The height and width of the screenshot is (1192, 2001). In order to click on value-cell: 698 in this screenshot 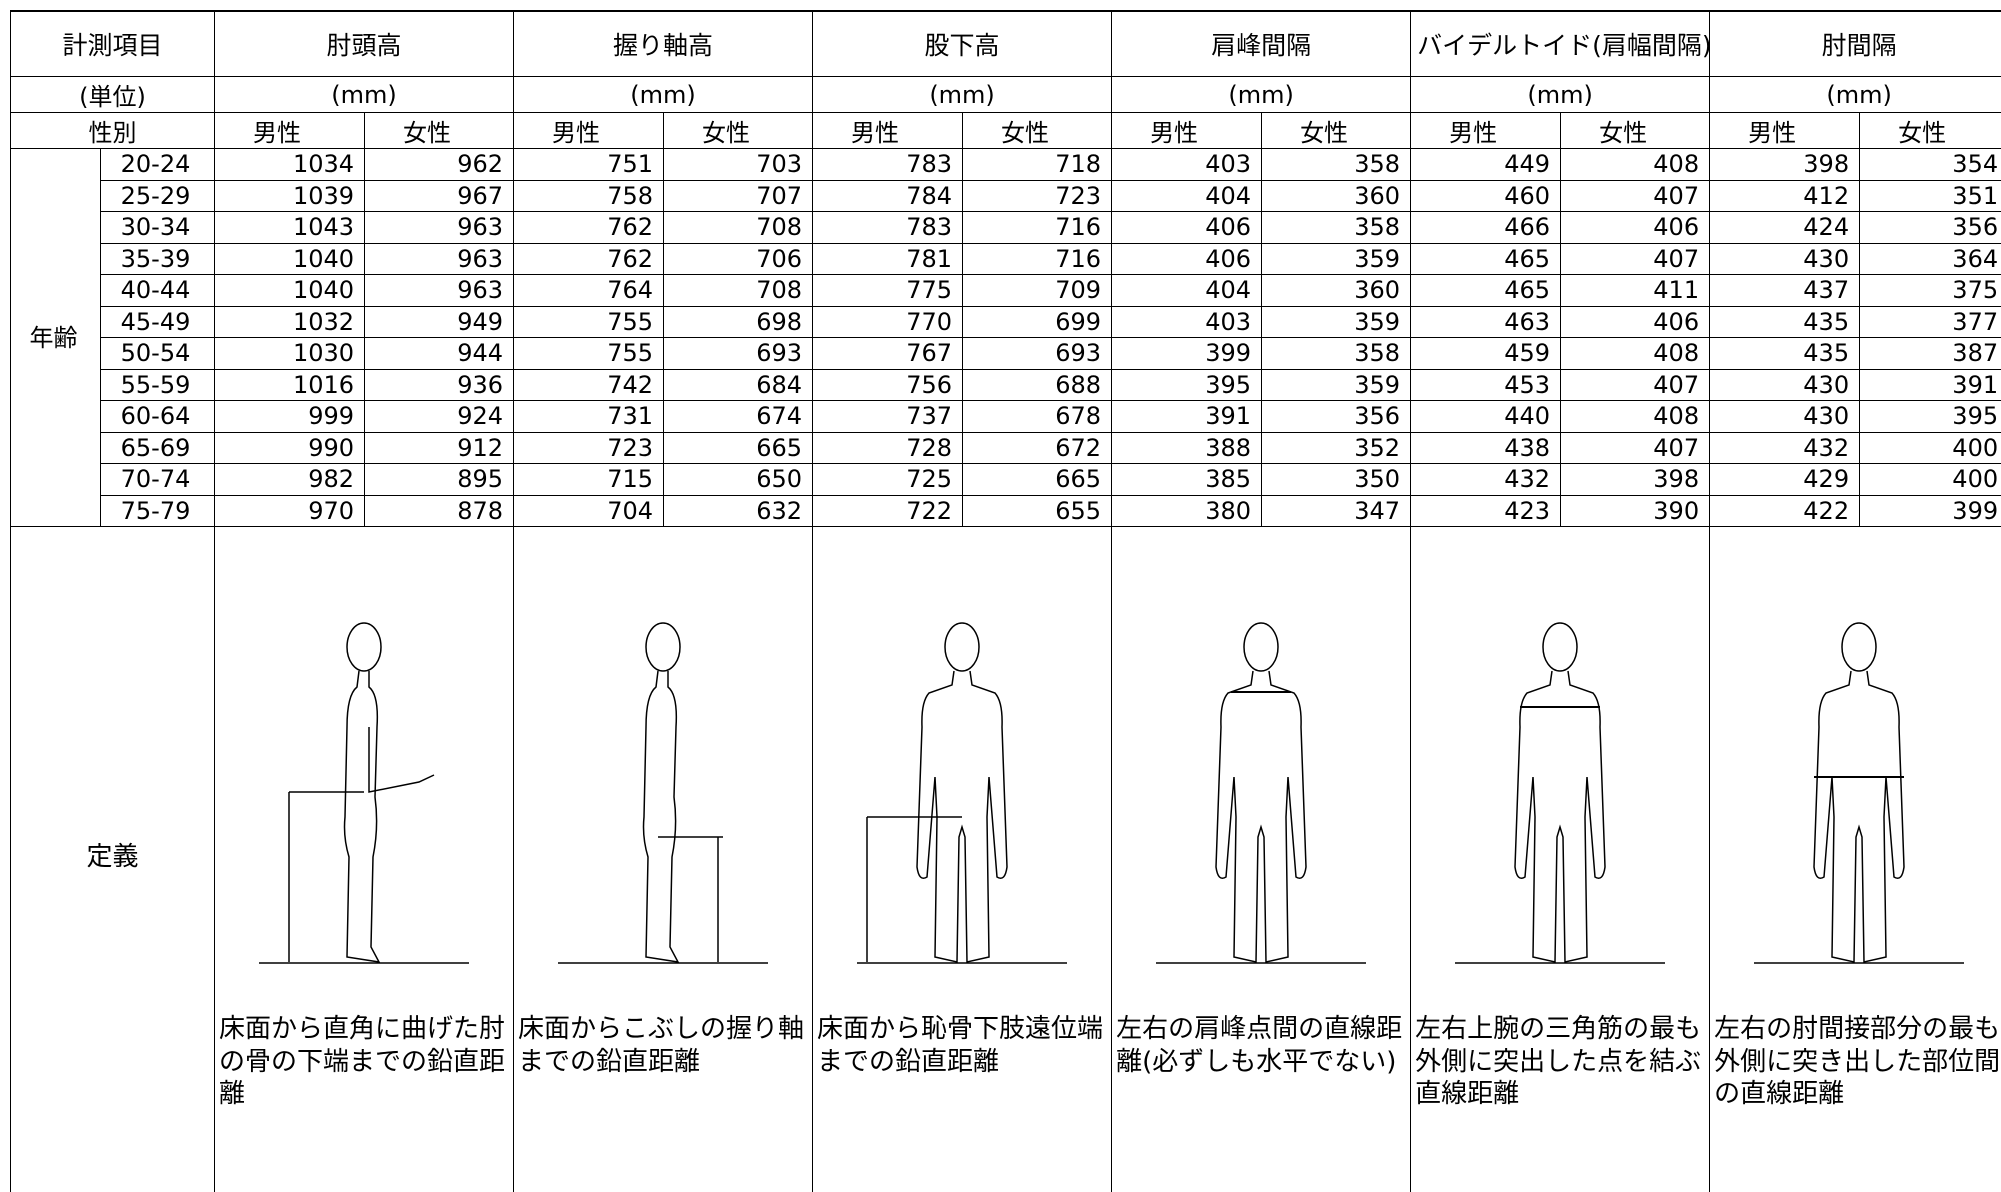, I will do `click(738, 321)`.